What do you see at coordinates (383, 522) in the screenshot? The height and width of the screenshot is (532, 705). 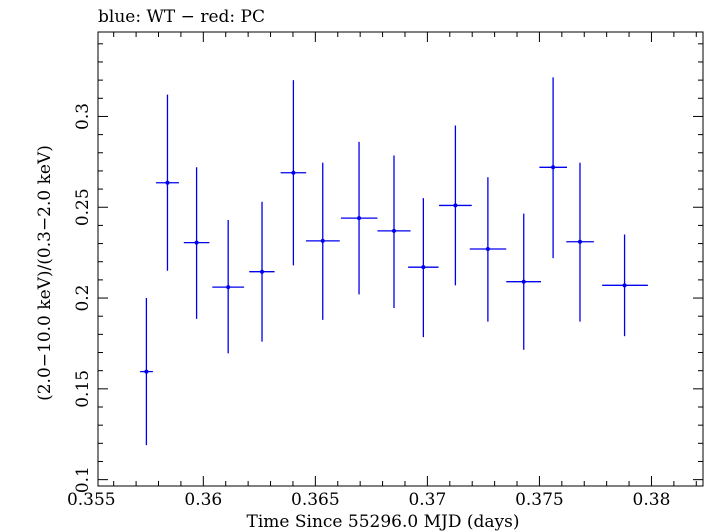 I see `x-axis-label: Time Since 55296.0 MJD (days)` at bounding box center [383, 522].